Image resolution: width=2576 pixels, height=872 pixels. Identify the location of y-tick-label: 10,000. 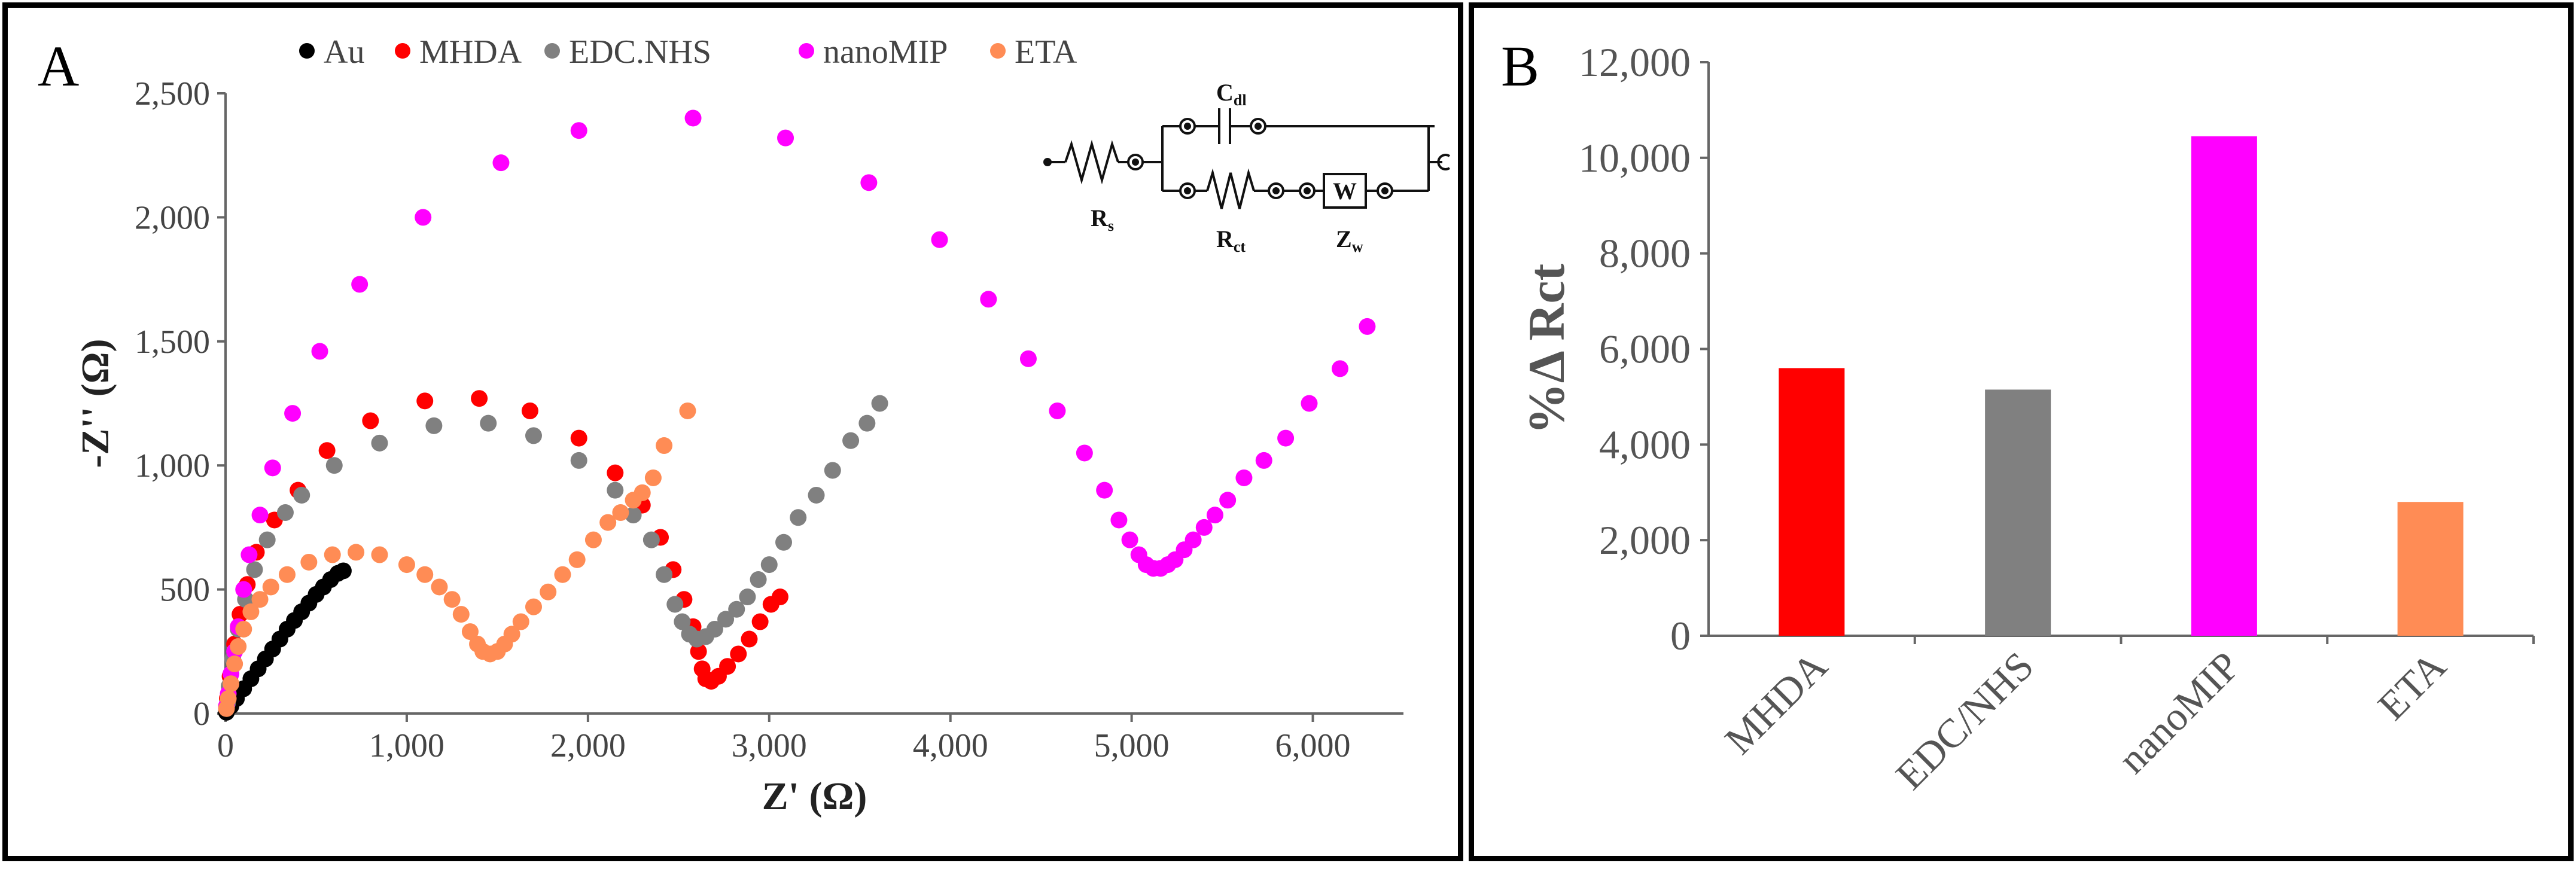
(1635, 158).